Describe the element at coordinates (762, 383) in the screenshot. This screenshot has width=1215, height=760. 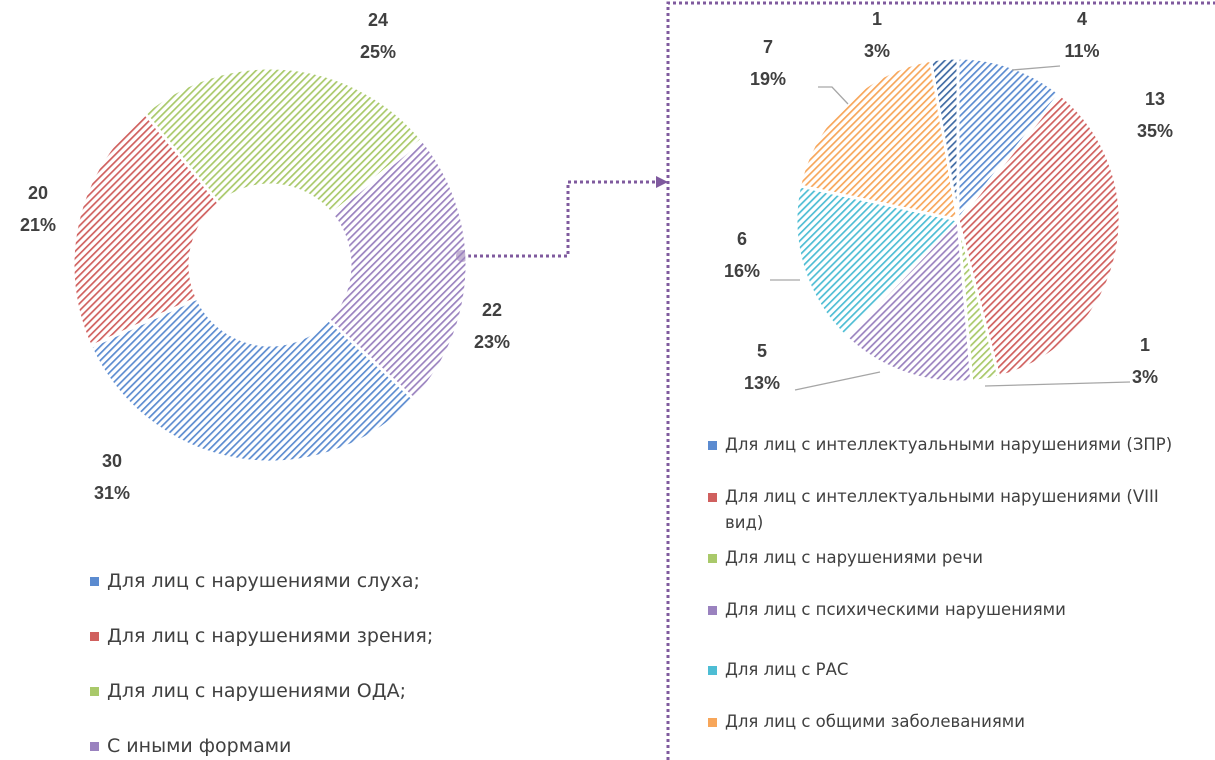
I see `percentage-label: 13%` at that location.